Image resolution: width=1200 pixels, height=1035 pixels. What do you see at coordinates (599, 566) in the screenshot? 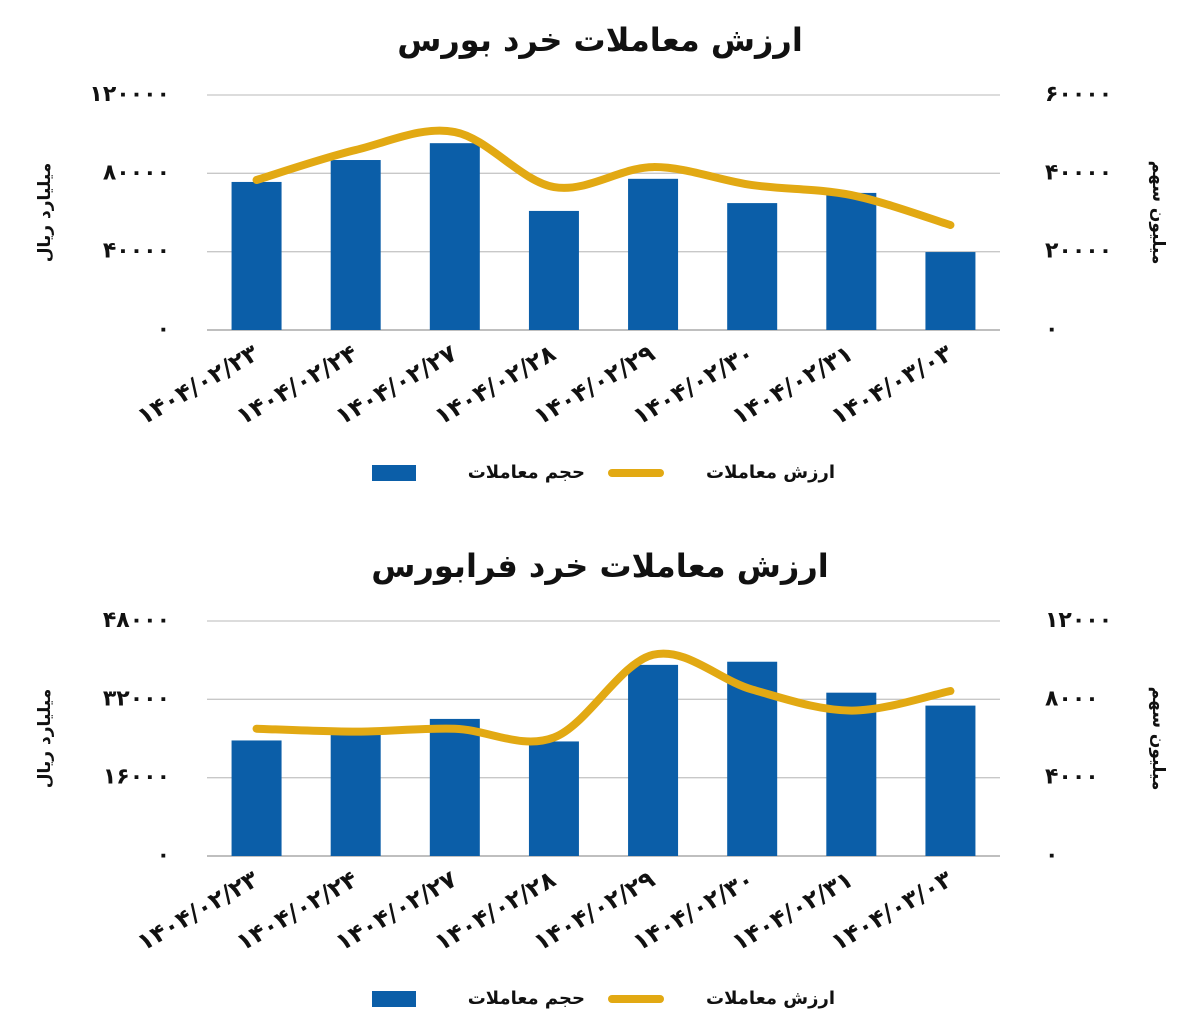
I see `chart-title: ارزش معاملات خرد فرابورس` at bounding box center [599, 566].